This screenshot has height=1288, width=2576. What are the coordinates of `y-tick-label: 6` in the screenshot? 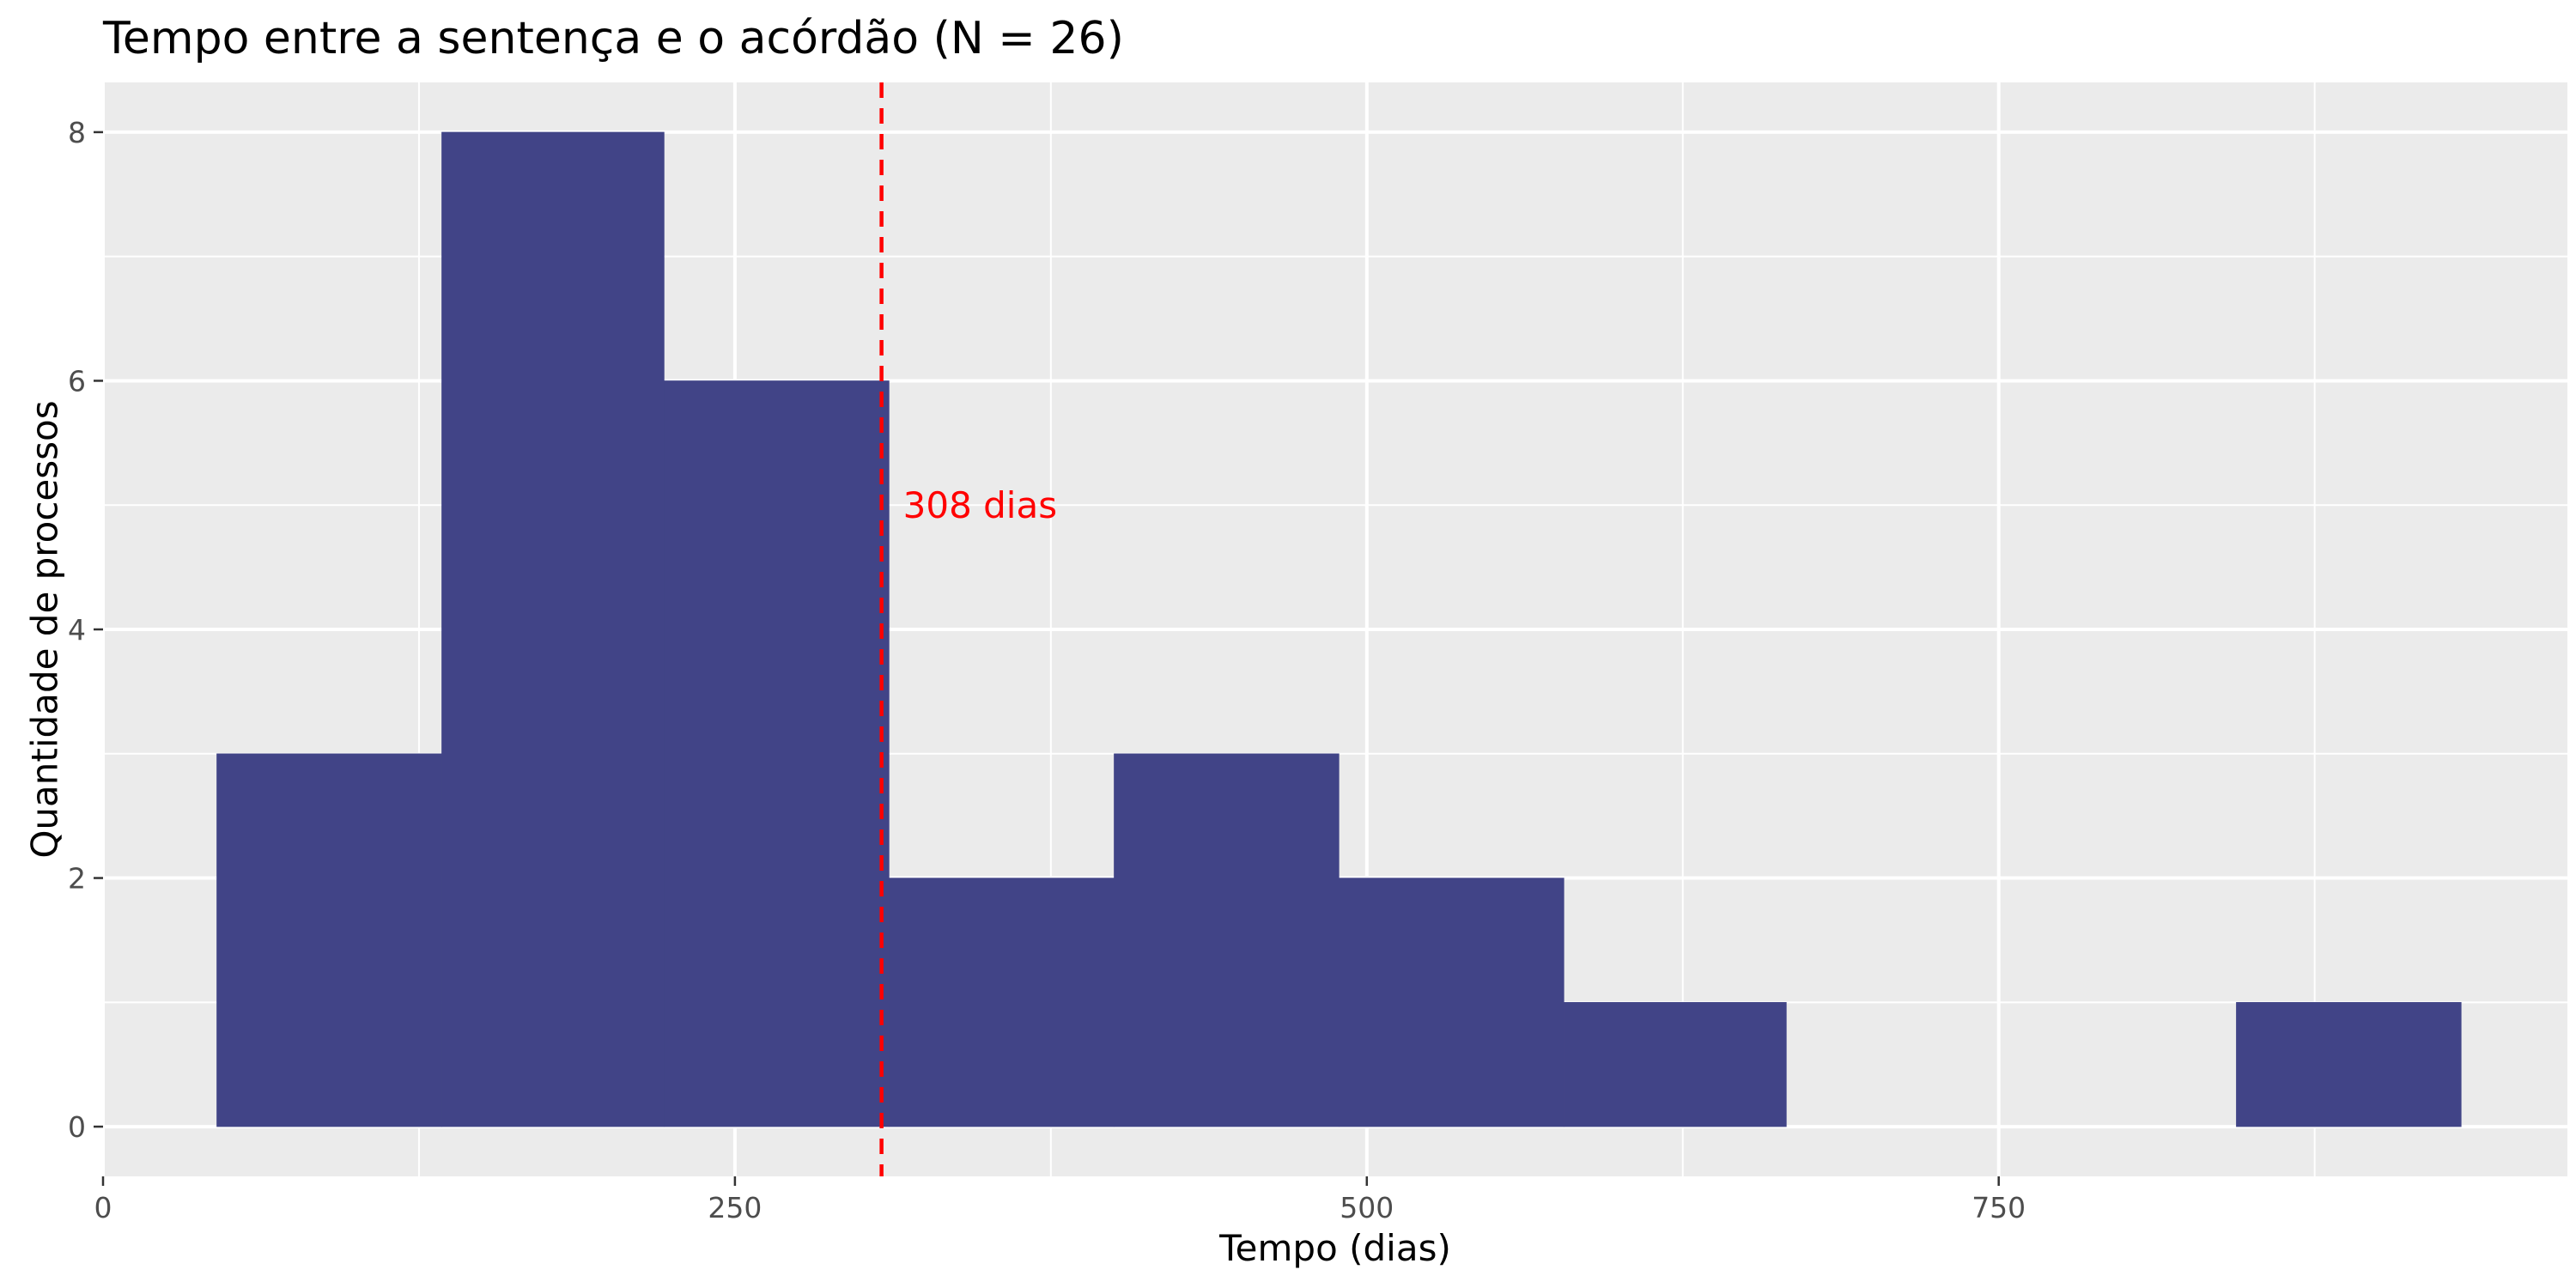 It's located at (77, 381).